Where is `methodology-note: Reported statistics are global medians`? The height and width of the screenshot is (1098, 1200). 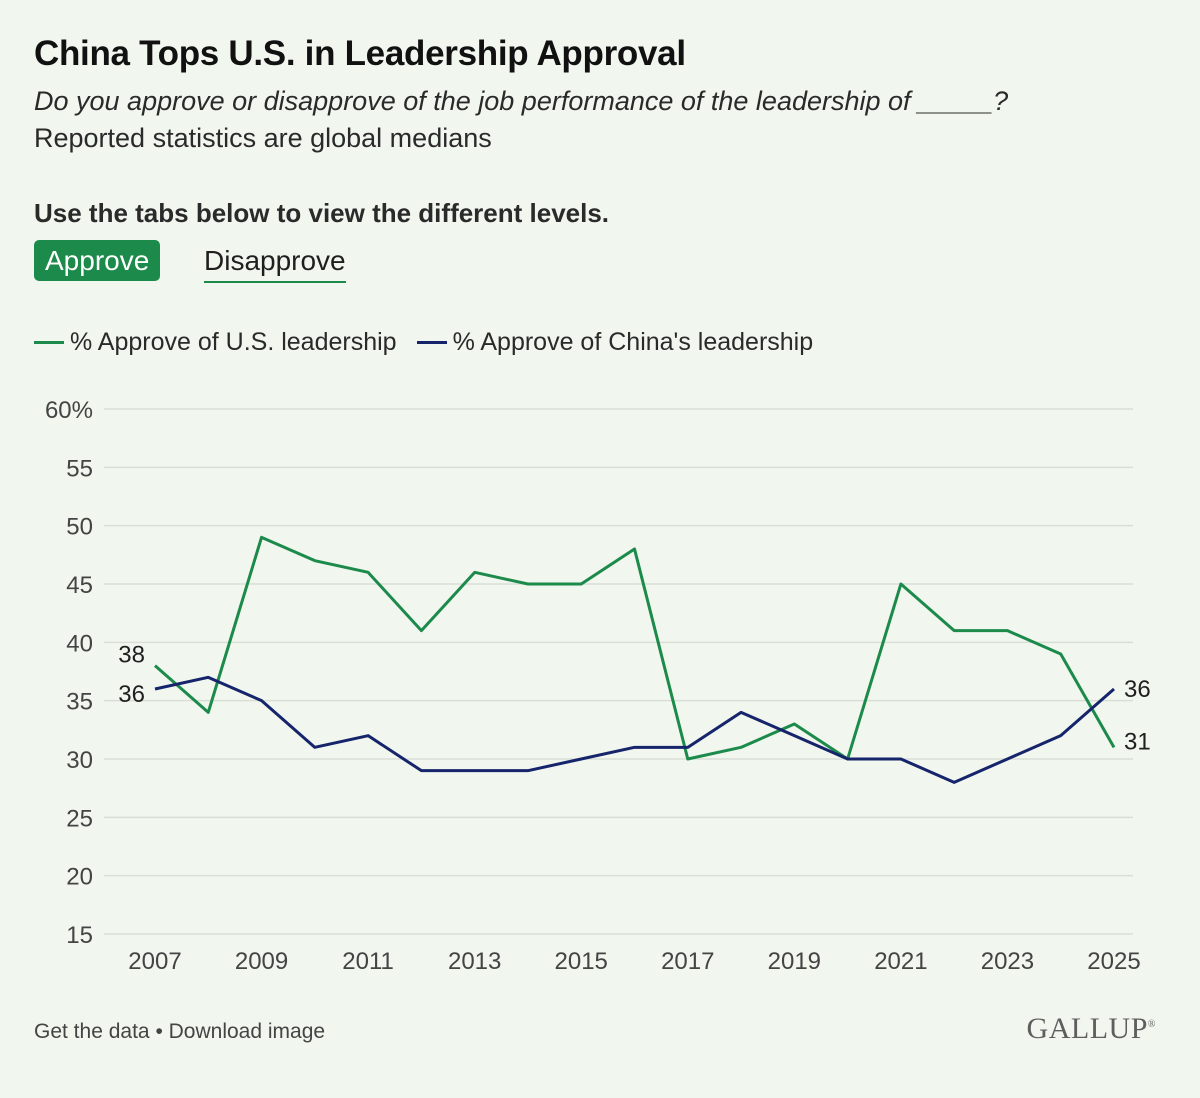
methodology-note: Reported statistics are global medians is located at coordinates (263, 138).